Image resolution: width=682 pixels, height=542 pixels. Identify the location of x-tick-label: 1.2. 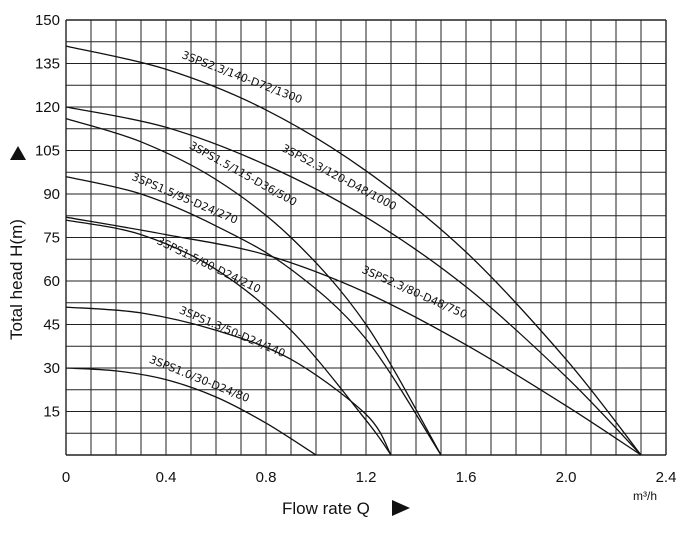
(366, 477).